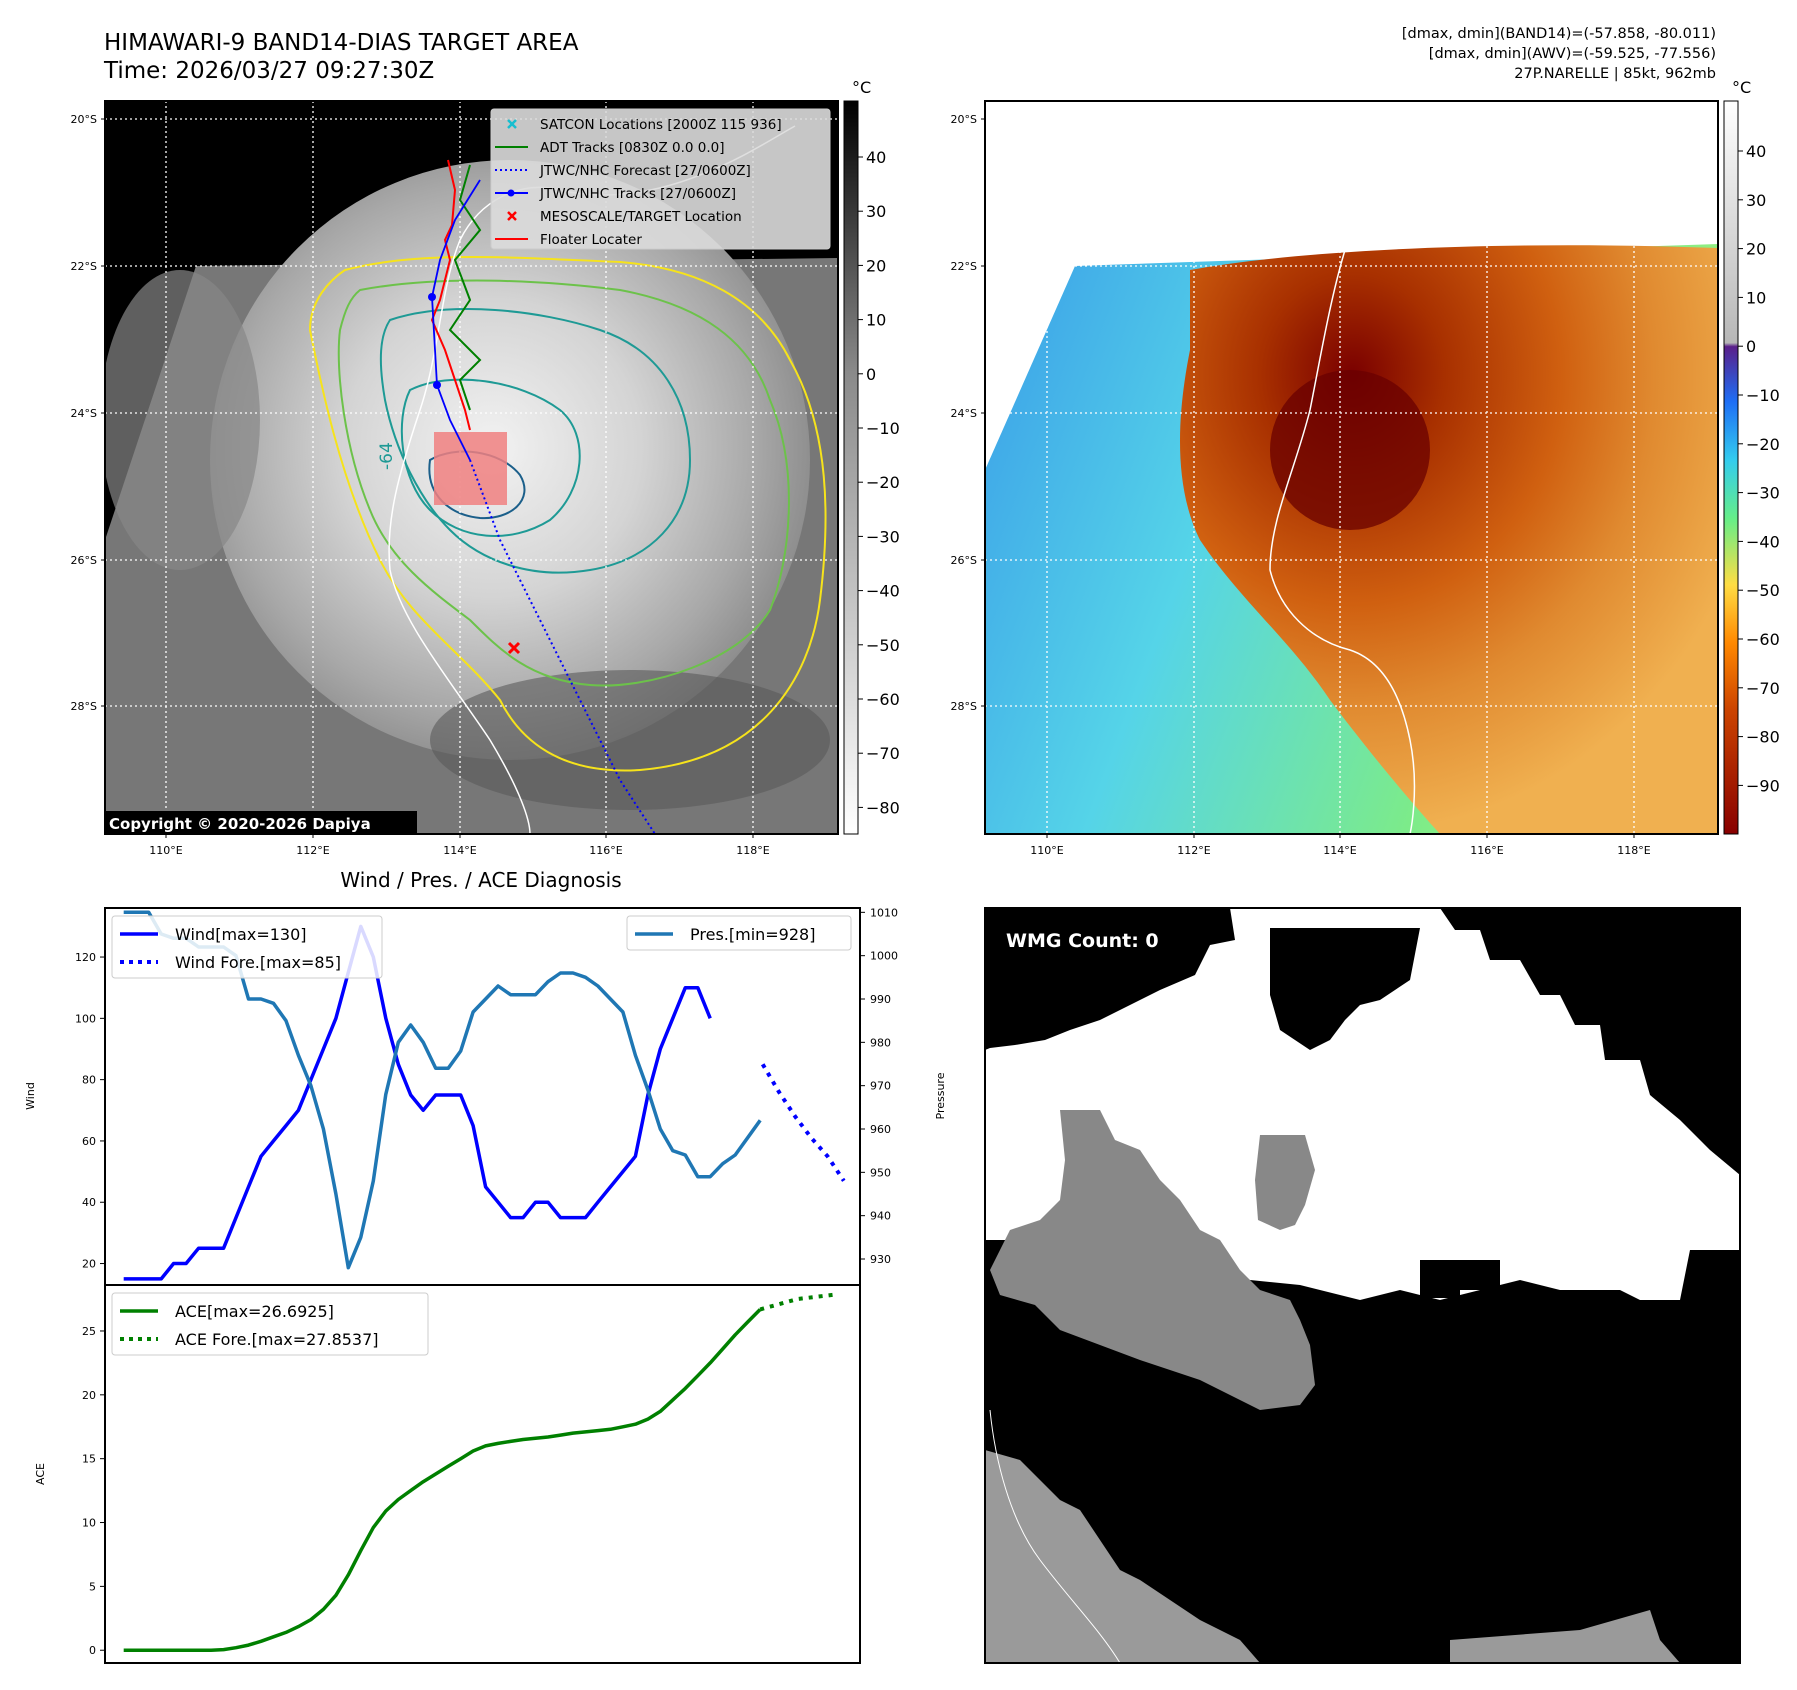  I want to click on ace-tick-label: 0, so click(92, 1650).